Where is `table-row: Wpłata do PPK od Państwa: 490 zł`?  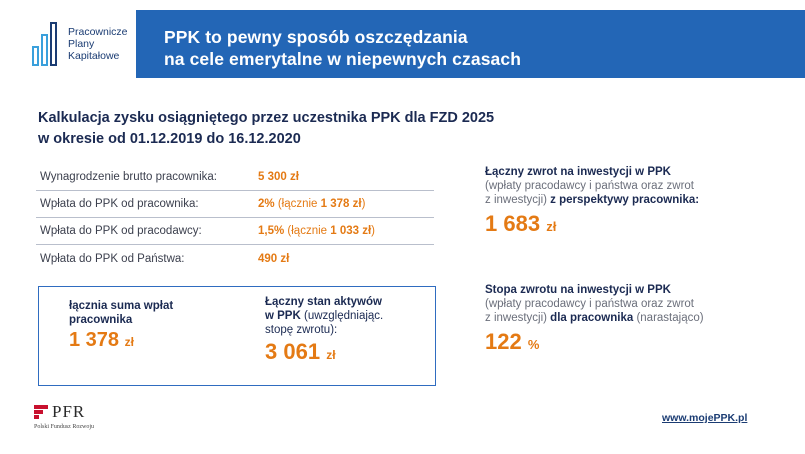
table-row: Wpłata do PPK od Państwa: 490 zł is located at coordinates (235, 258).